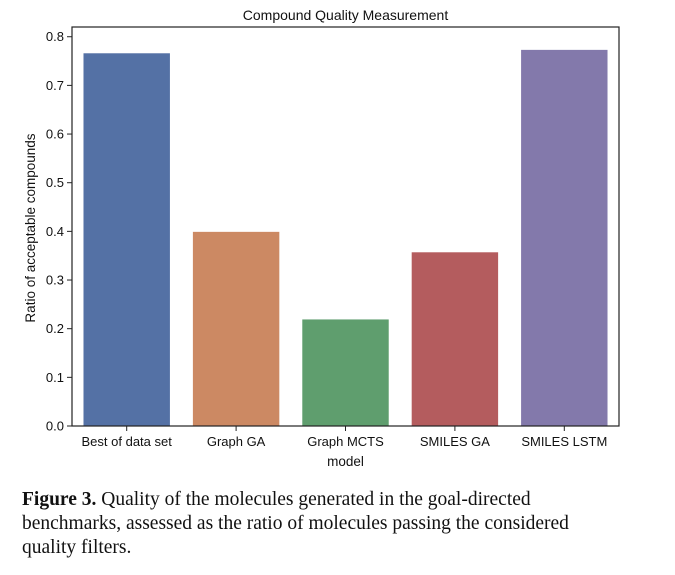  Describe the element at coordinates (59, 499) in the screenshot. I see `caption-figure-label: Figure 3.` at that location.